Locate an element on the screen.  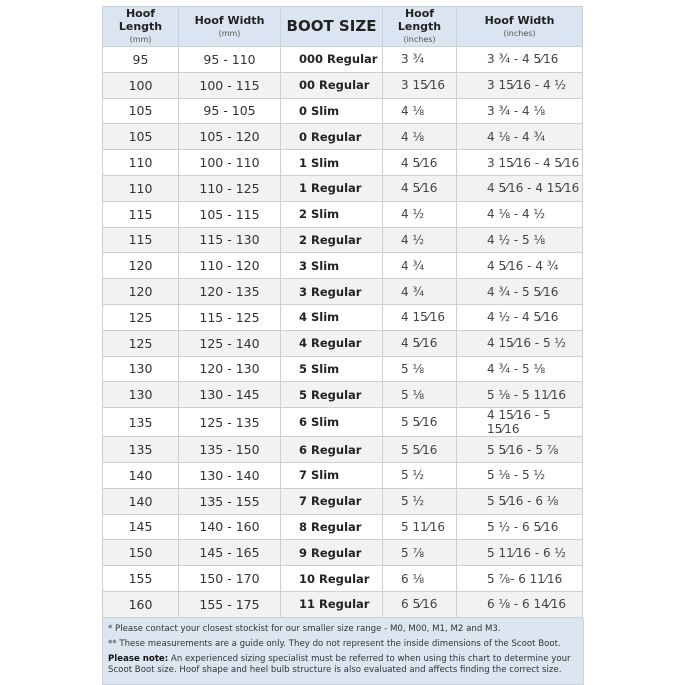
boot-size-cell: 4 Regular is located at coordinates (331, 343).